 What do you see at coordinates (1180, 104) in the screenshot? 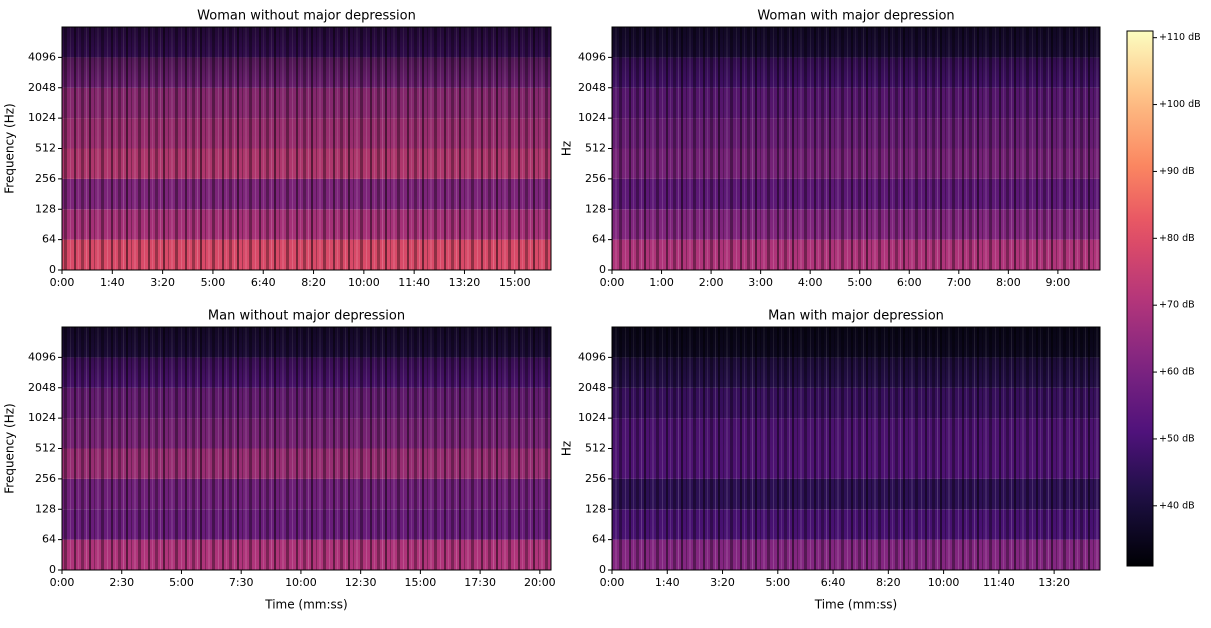
I see `colorbar-tick-label: +100 dB` at bounding box center [1180, 104].